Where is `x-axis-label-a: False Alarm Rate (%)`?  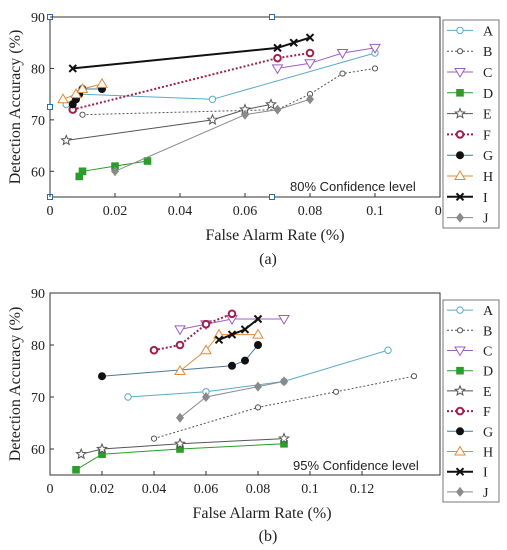 x-axis-label-a: False Alarm Rate (%) is located at coordinates (274, 235).